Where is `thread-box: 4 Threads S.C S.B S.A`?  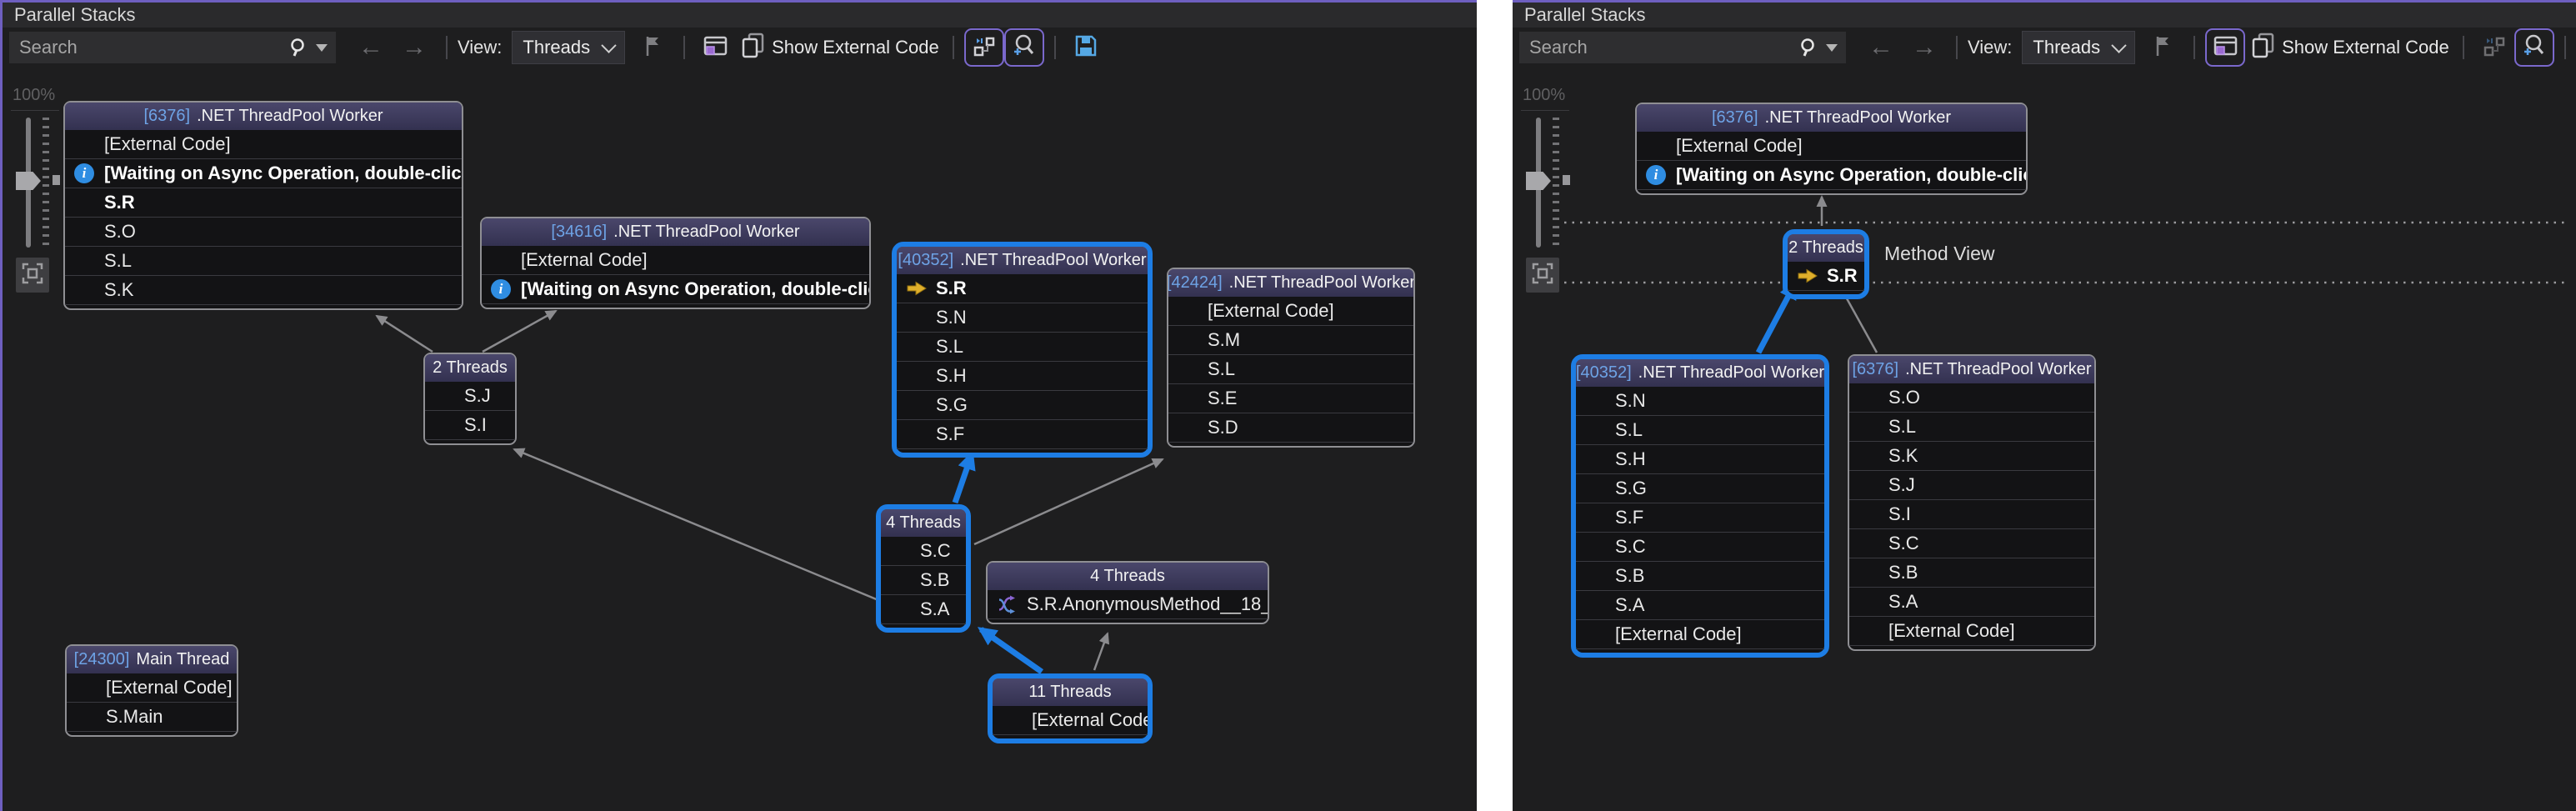
thread-box: 4 Threads S.C S.B S.A is located at coordinates (924, 568).